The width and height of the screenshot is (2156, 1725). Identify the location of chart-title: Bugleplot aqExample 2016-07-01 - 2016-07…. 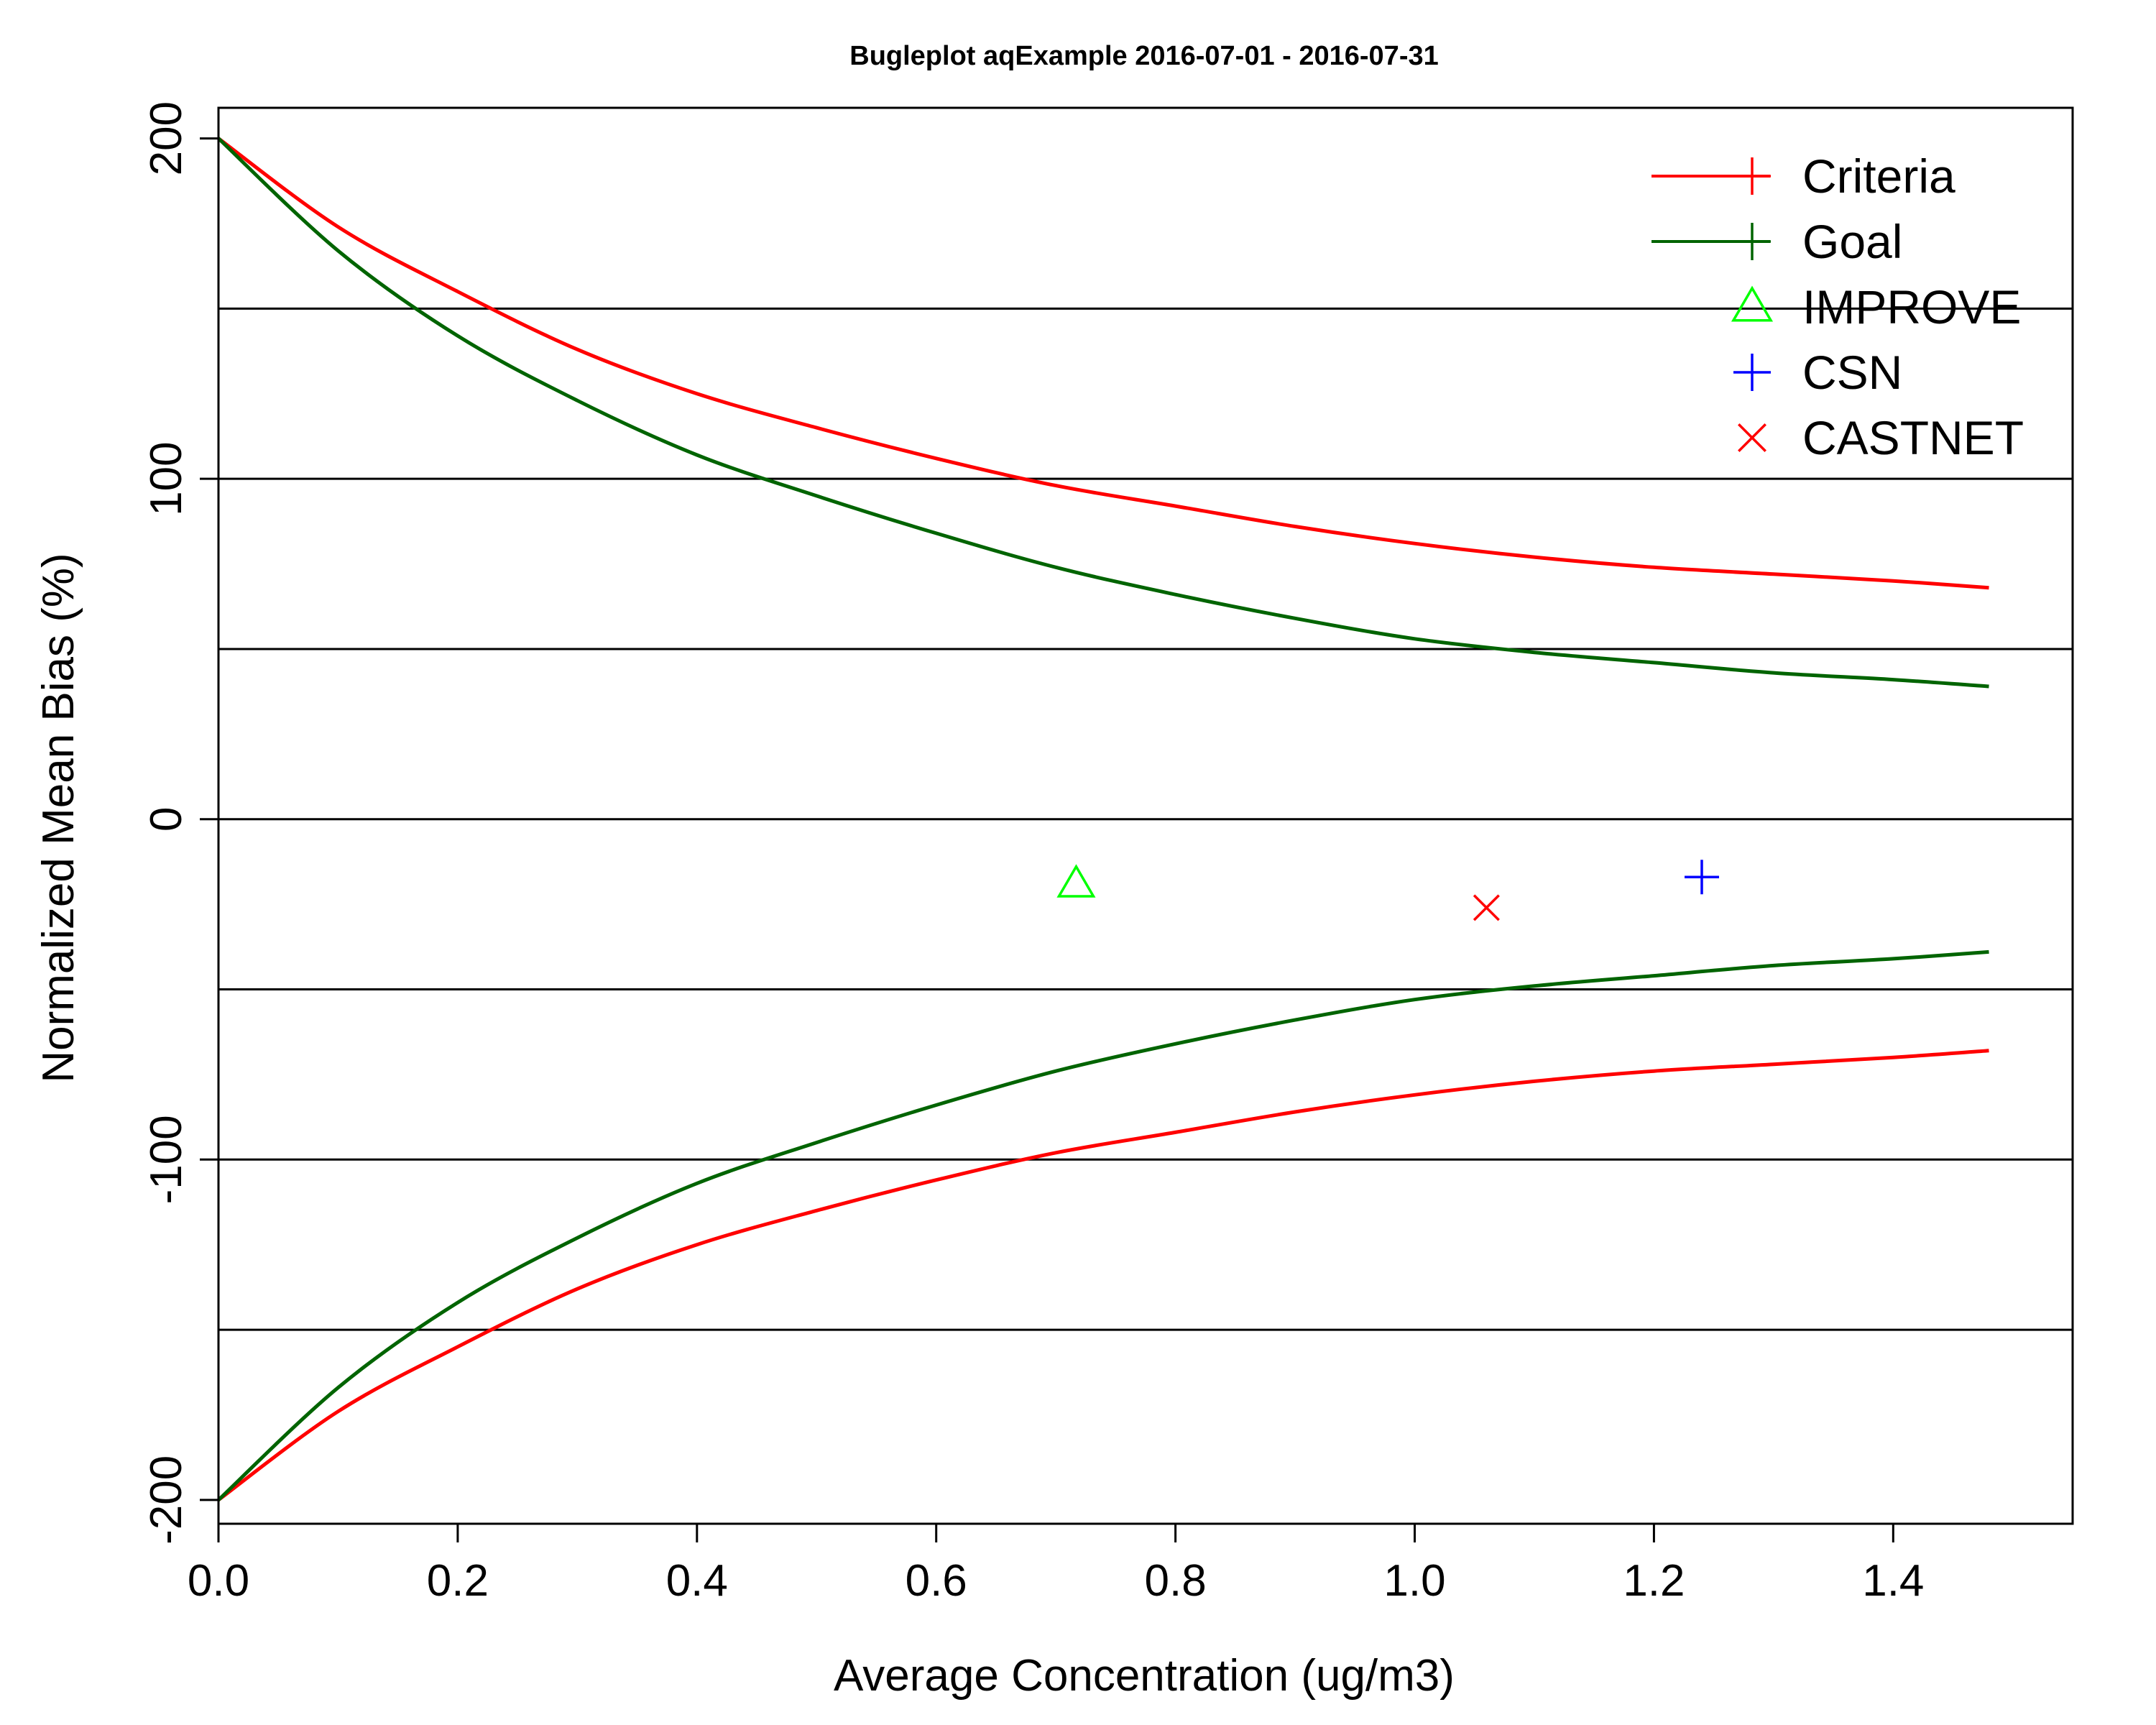
(1144, 56).